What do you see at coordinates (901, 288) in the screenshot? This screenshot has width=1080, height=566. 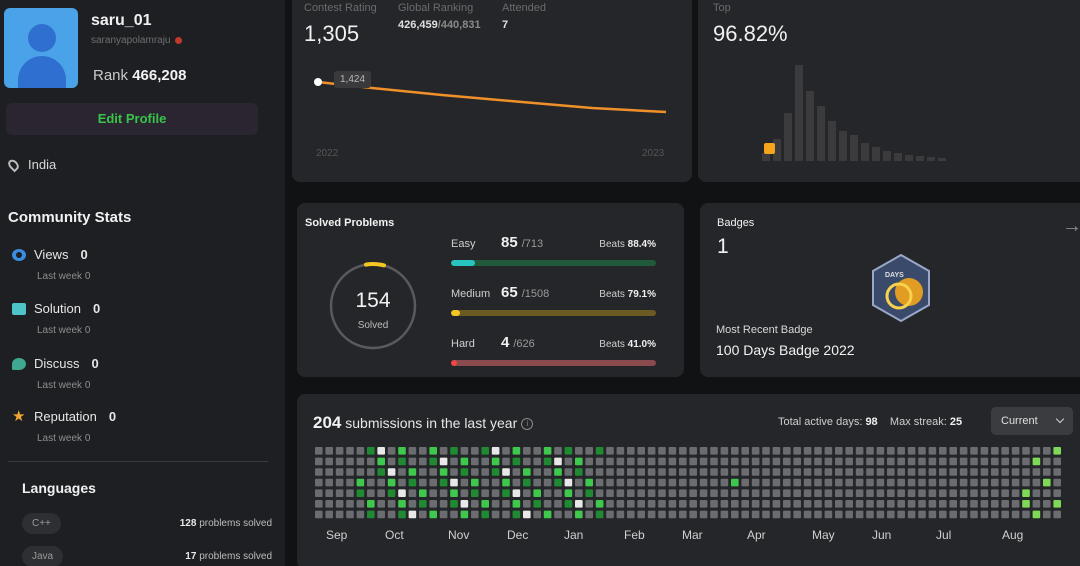 I see `badge-100-days-icon: DAYS` at bounding box center [901, 288].